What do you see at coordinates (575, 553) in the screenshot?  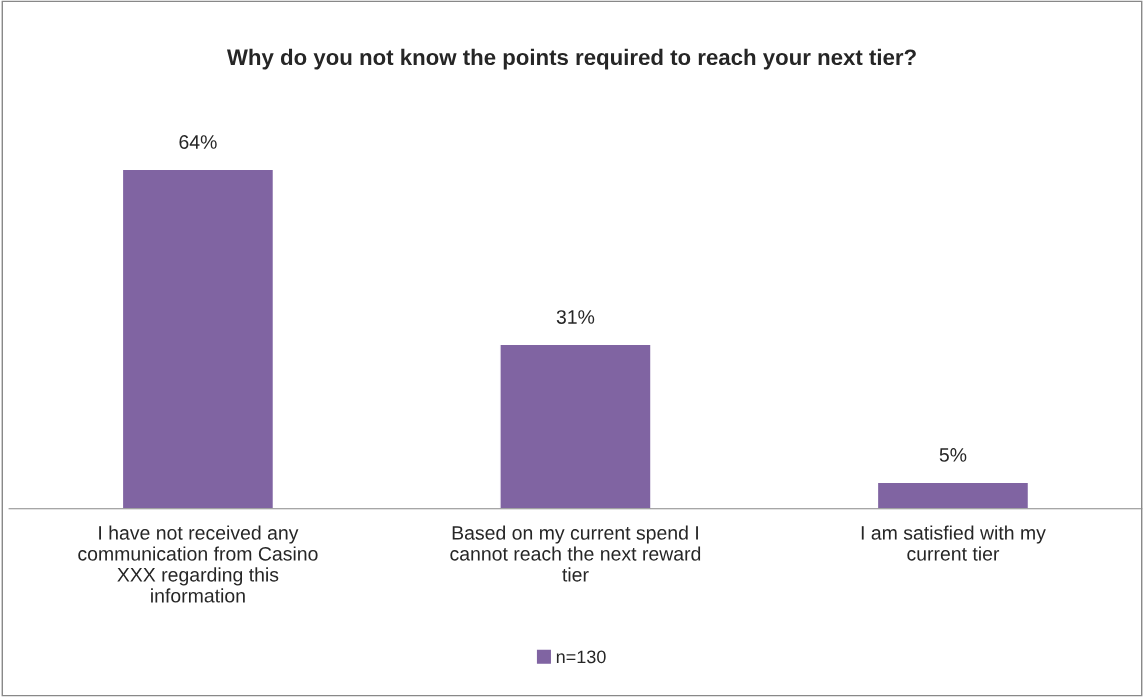 I see `x-tick-label: Based on my current spend I cannot reach the next reward tier` at bounding box center [575, 553].